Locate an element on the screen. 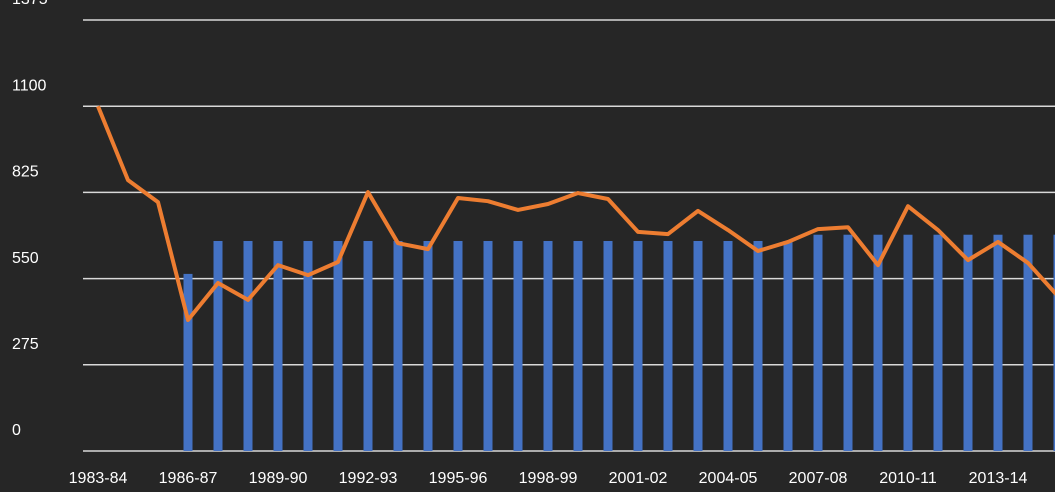 This screenshot has width=1055, height=492. y-tick-label: 825 is located at coordinates (25, 172).